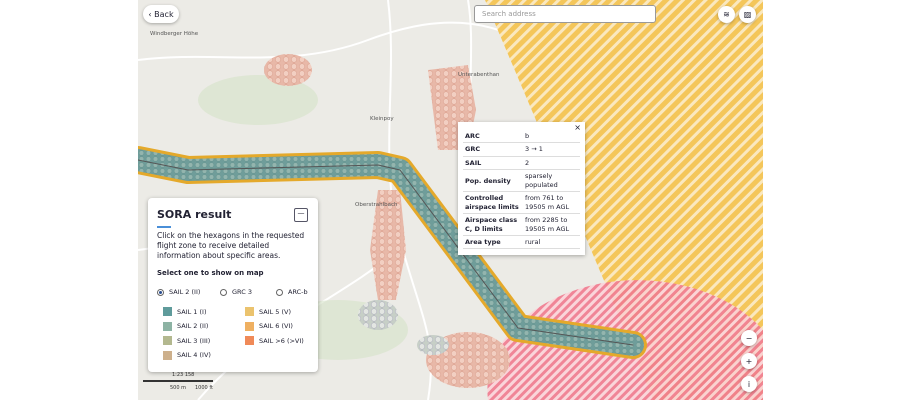 This screenshot has width=900, height=400. I want to click on pattern-button: ▨, so click(747, 14).